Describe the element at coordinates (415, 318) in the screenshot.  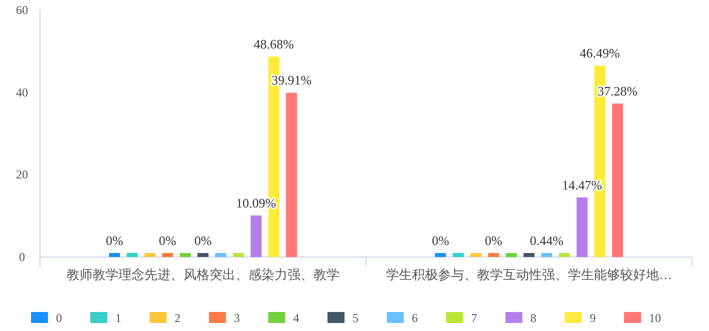
I see `legend-label: 6` at that location.